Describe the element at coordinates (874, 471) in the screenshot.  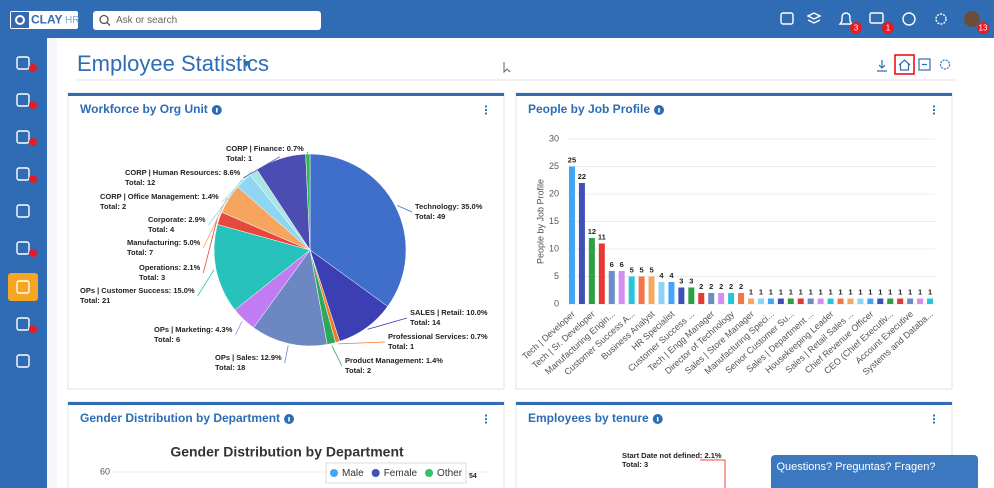
I see `chat-button: Questions? Preguntas? Fragen?` at that location.